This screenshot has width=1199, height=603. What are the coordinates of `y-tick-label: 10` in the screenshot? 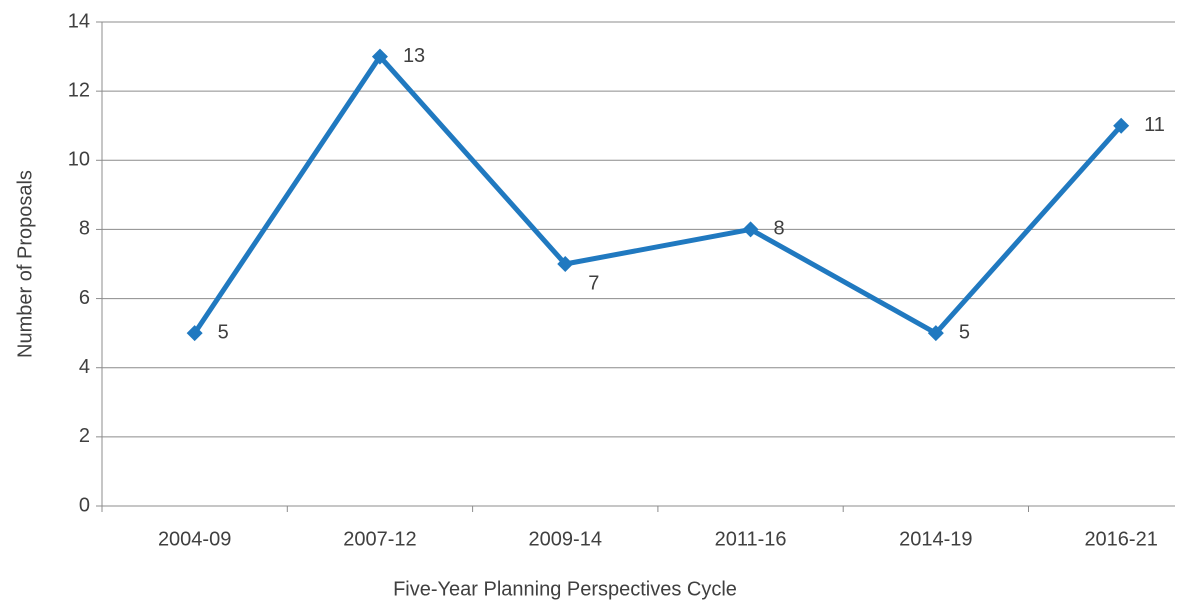 It's located at (79, 160).